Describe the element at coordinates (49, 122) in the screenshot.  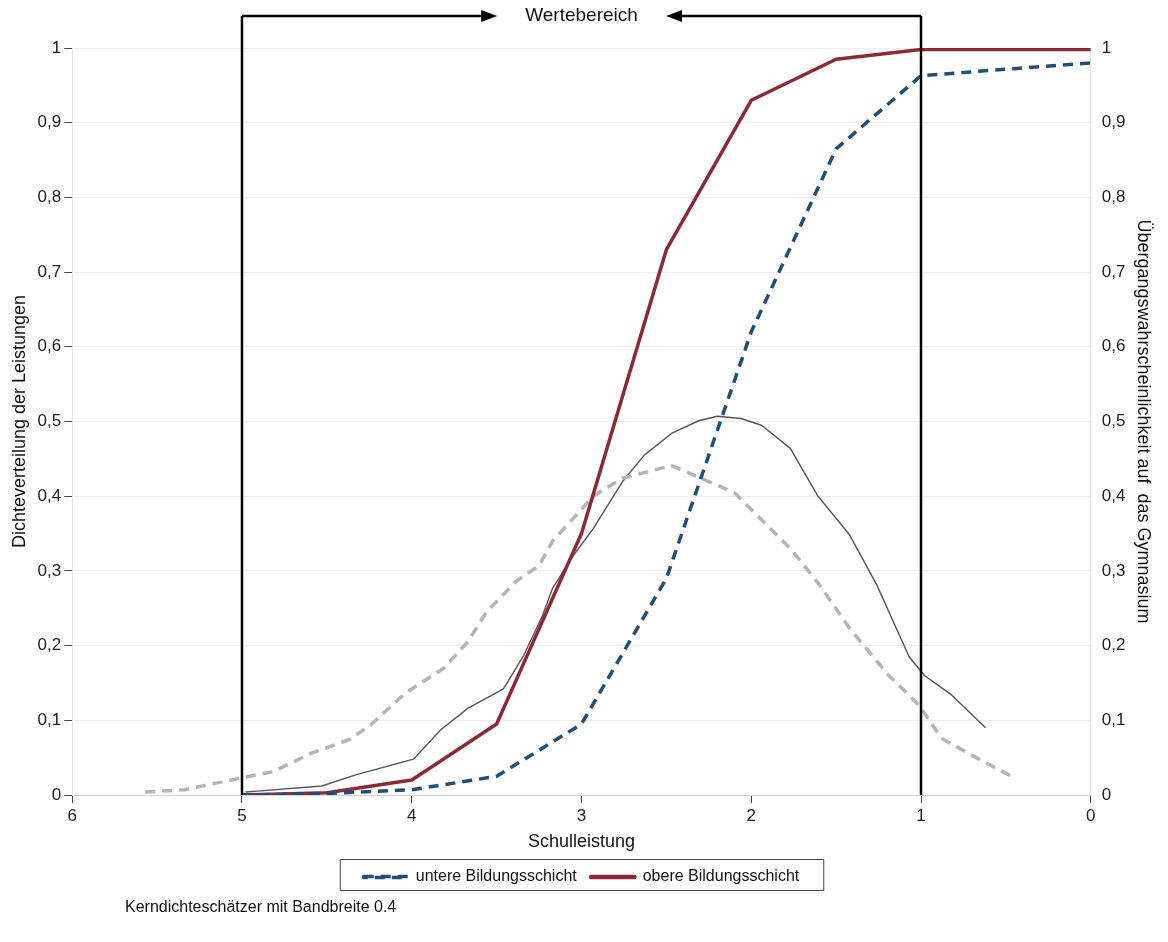
I see `y-tick-label: 0,9` at that location.